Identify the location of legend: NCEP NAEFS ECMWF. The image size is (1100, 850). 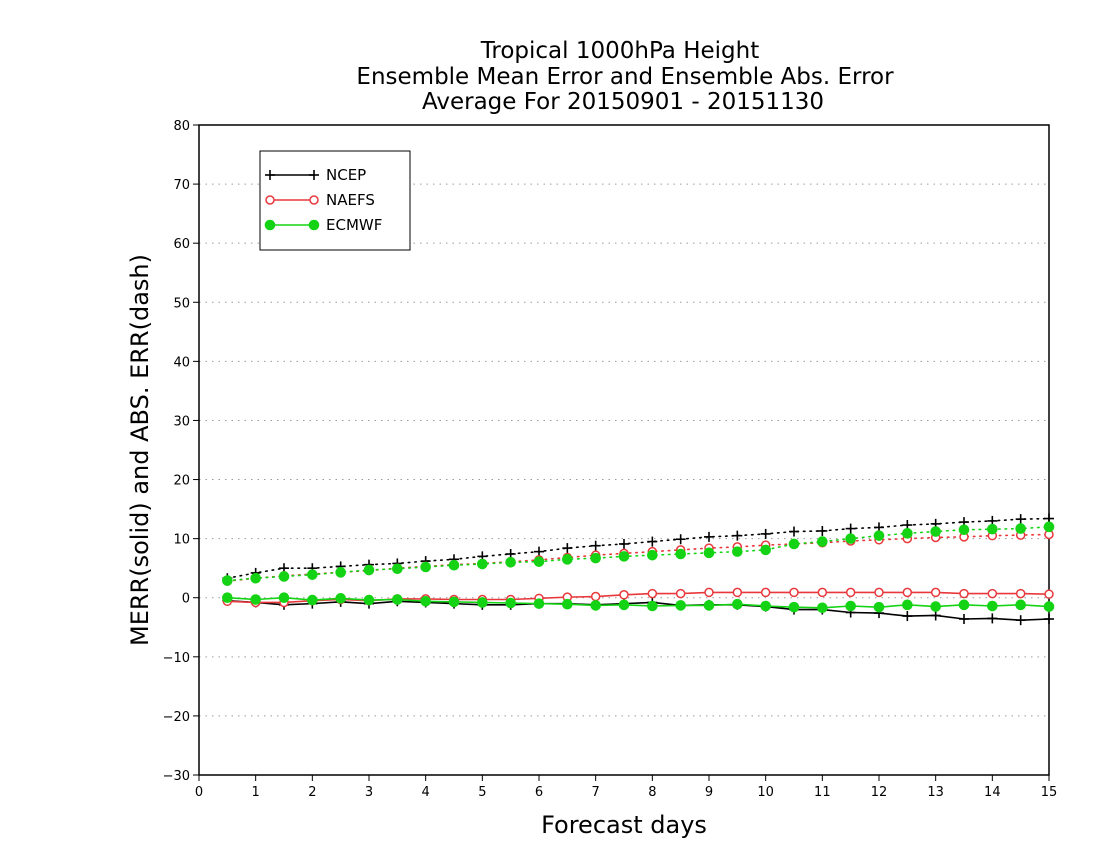
(335, 200).